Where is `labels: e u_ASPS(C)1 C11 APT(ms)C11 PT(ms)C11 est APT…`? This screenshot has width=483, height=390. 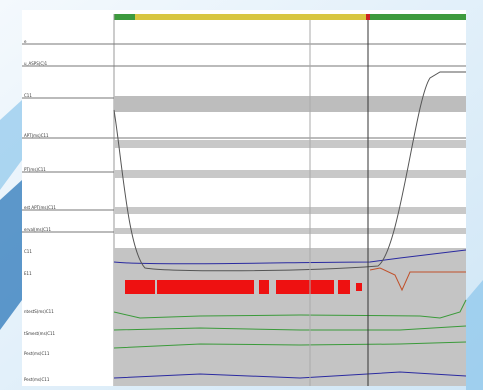
labels: e u_ASPS(C)1 C11 APT(ms)C11 PT(ms)C11 est APT… is located at coordinates (40, 210).